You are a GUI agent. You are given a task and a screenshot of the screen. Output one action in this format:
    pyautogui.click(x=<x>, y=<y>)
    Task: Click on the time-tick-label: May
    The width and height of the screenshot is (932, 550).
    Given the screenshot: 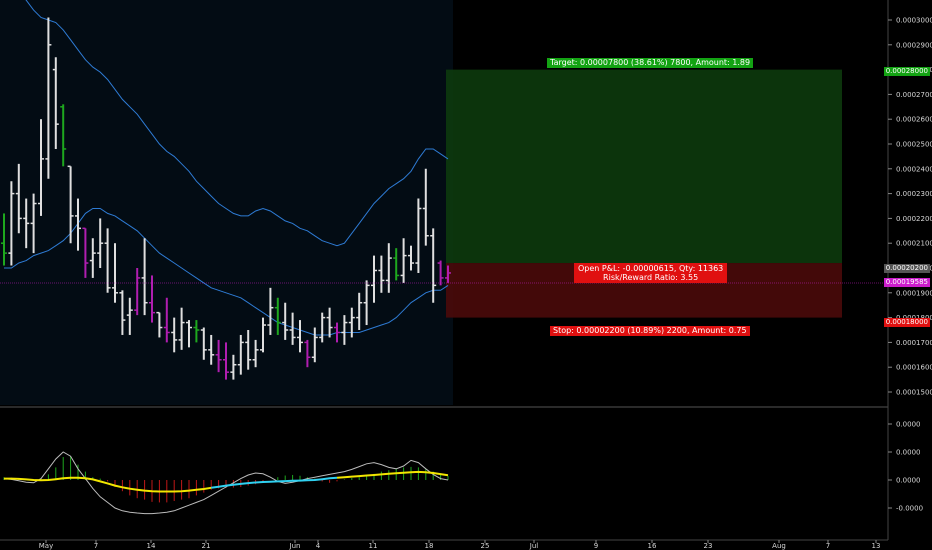 What is the action you would take?
    pyautogui.click(x=46, y=546)
    